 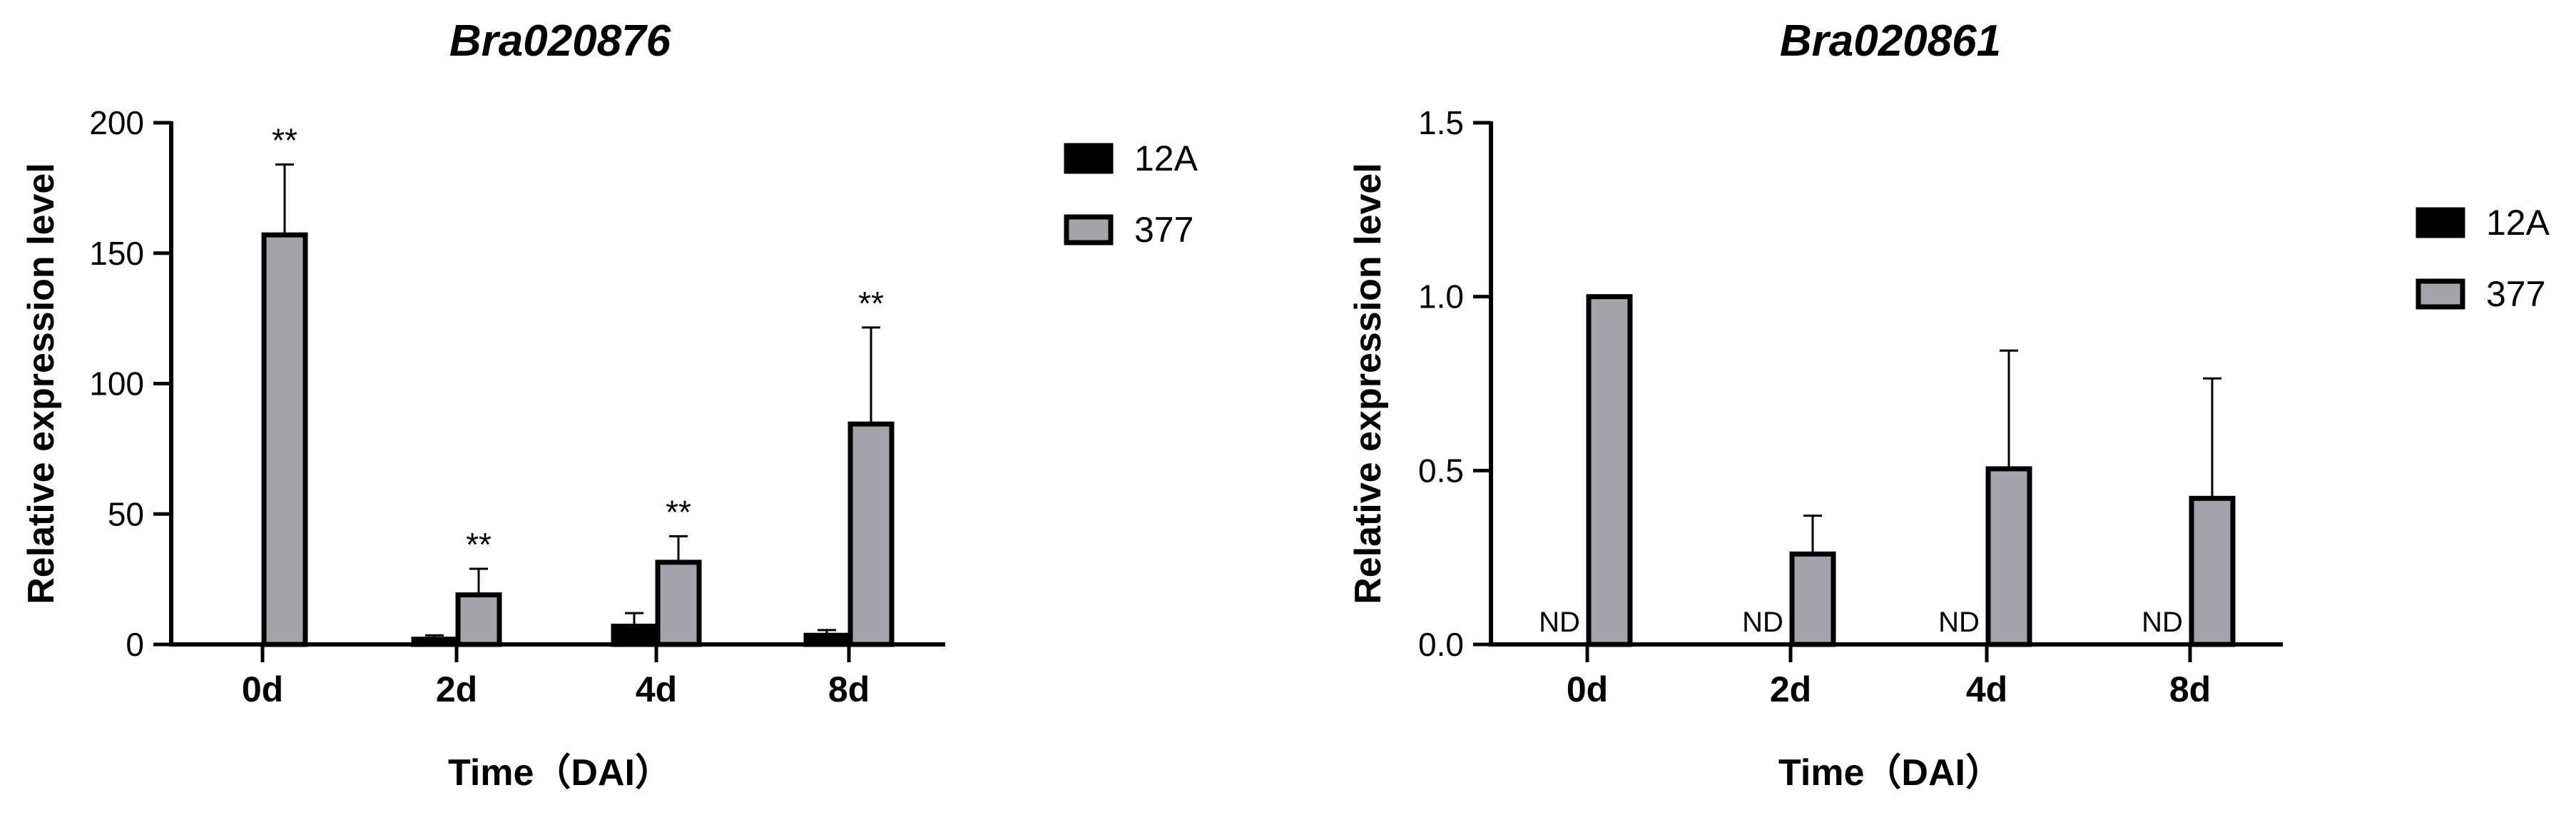 I want to click on chart-title: Bra020876, so click(x=560, y=41).